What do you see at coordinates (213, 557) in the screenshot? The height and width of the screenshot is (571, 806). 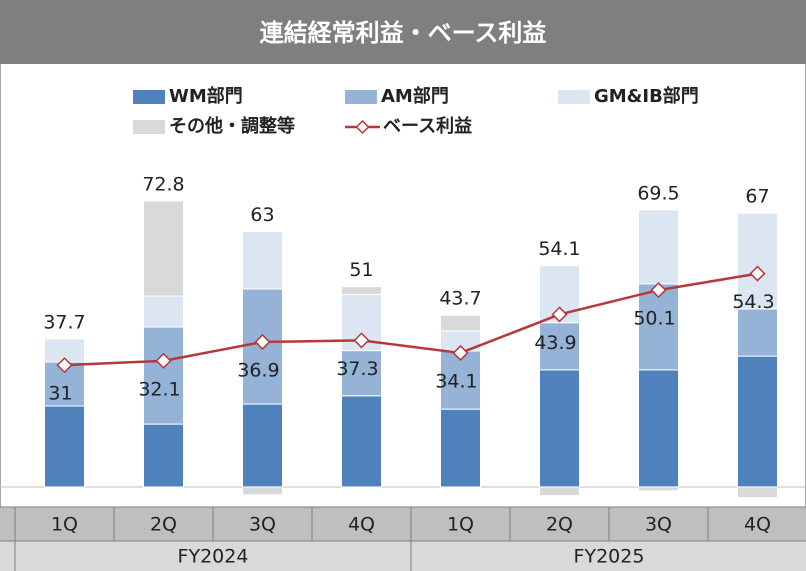 I see `group-label: FY2024` at bounding box center [213, 557].